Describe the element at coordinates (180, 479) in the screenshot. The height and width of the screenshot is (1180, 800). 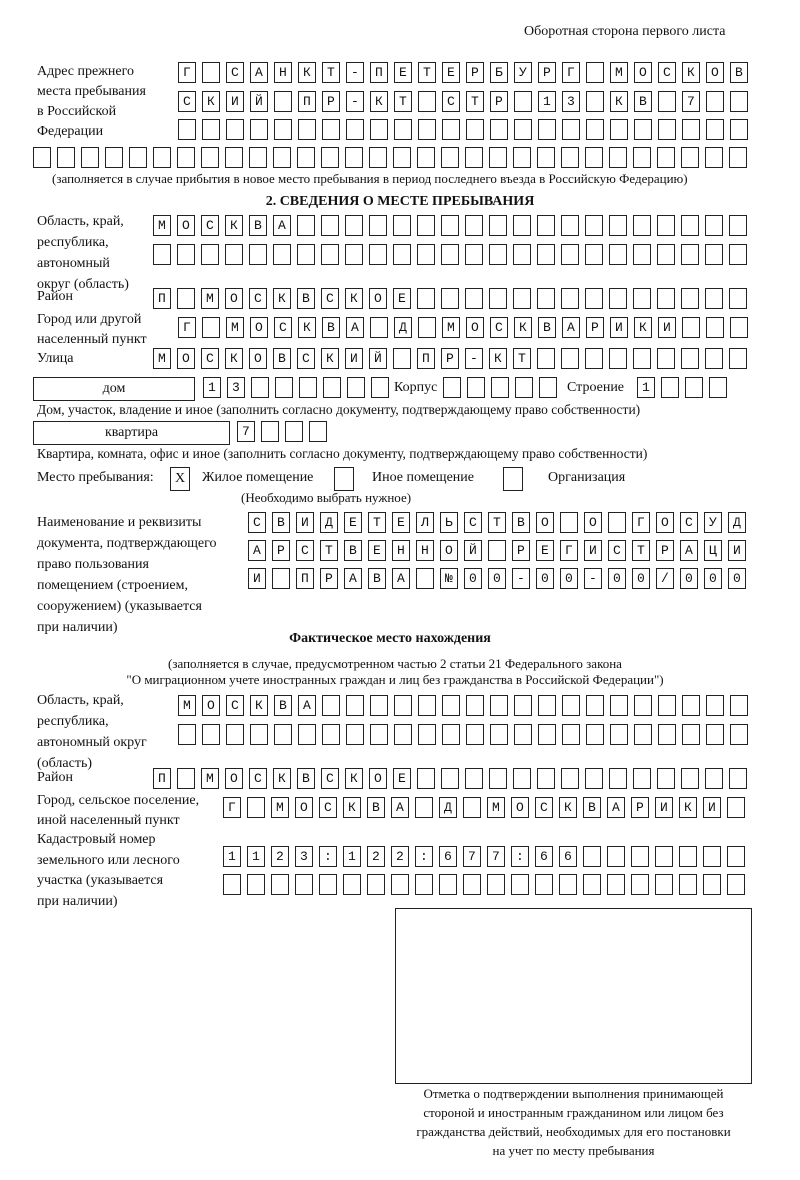
I see `stay-option-residential-checkbox: X` at that location.